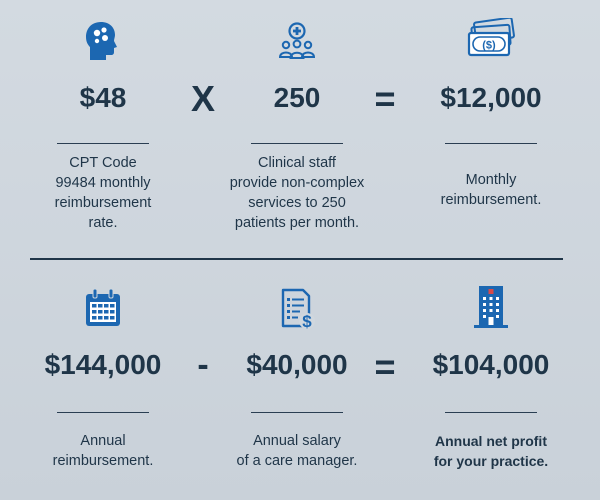  Describe the element at coordinates (297, 364) in the screenshot. I see `value-care-manager-salary: $40,000` at that location.